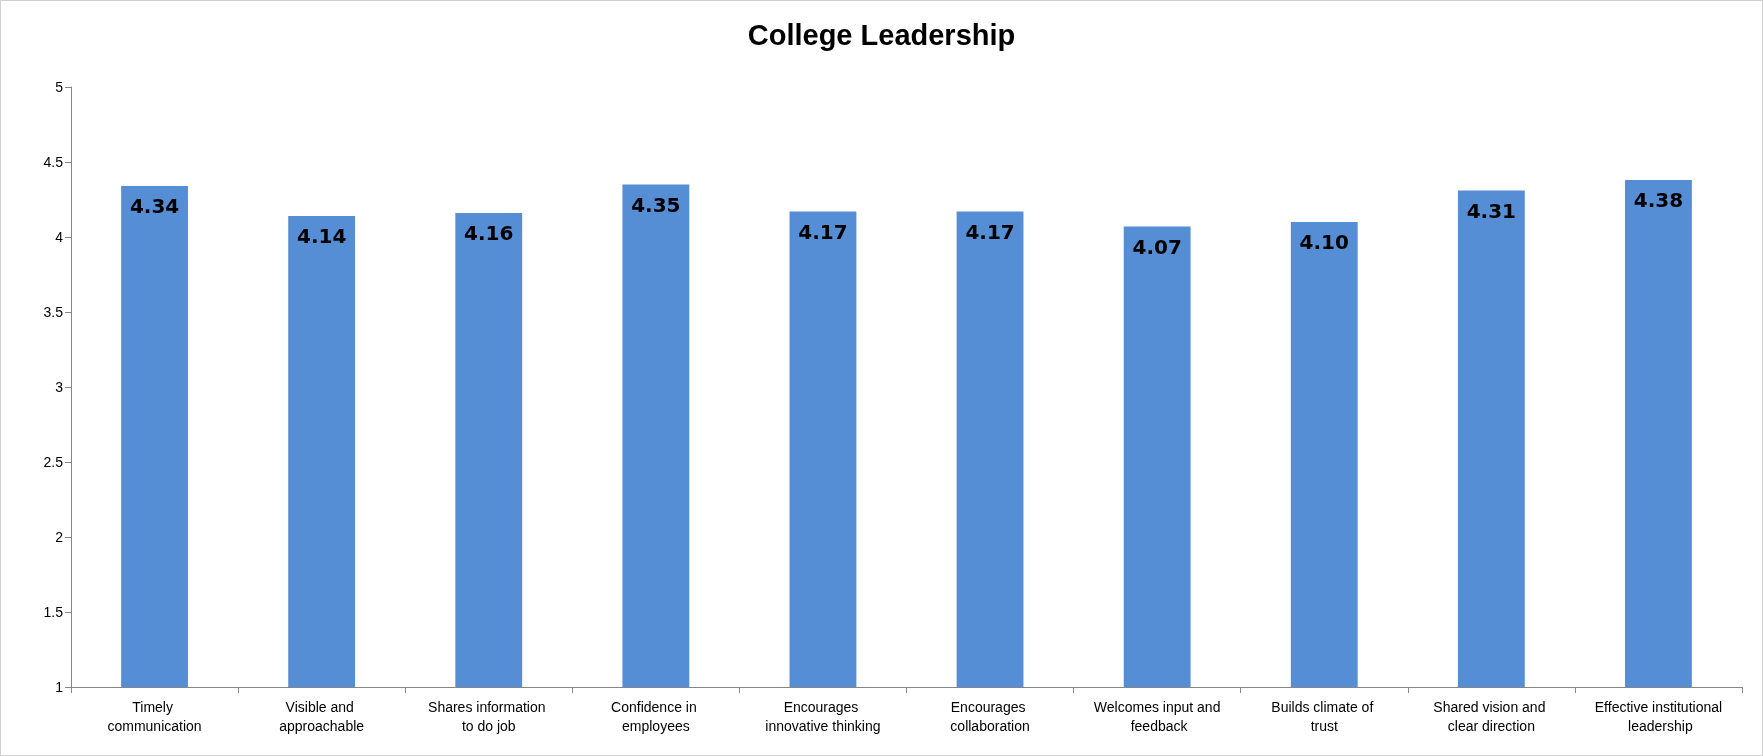 This screenshot has height=756, width=1763. Describe the element at coordinates (1157, 246) in the screenshot. I see `data-label: 4.07` at that location.